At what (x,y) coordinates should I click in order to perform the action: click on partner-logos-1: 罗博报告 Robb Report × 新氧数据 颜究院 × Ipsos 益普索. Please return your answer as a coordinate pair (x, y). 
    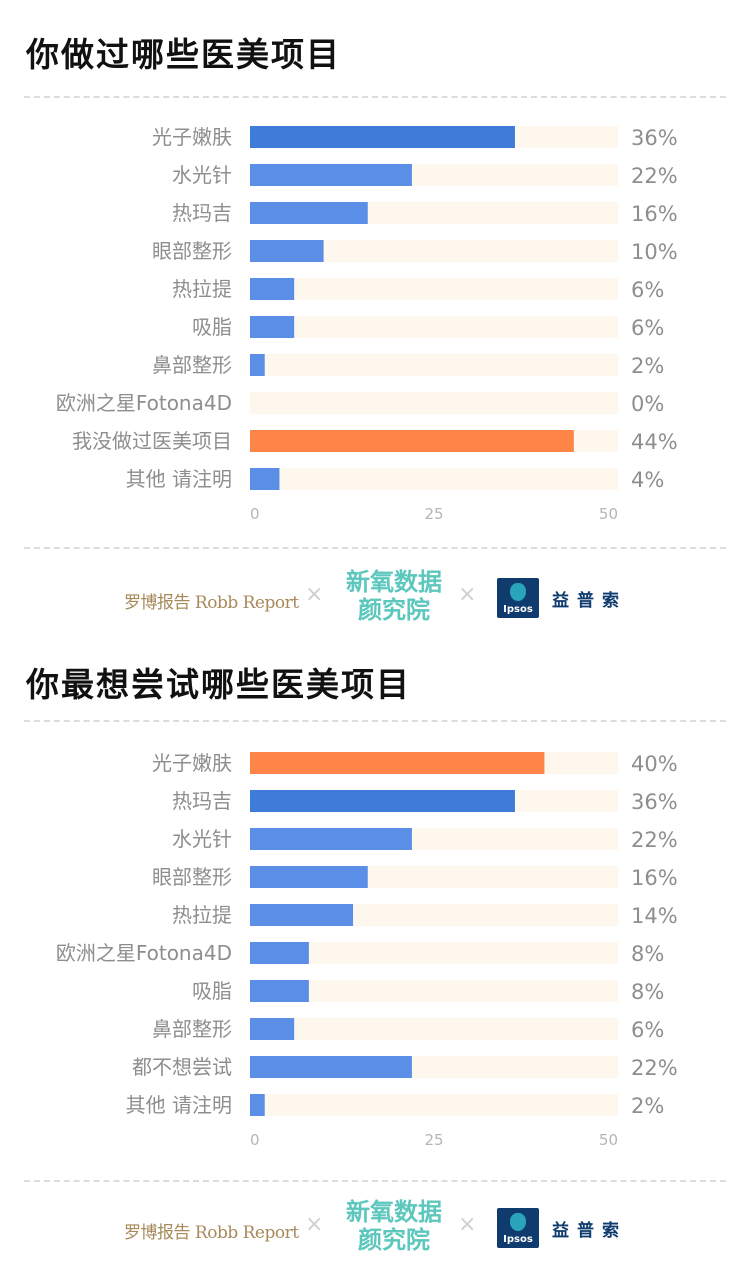
    Looking at the image, I should click on (375, 601).